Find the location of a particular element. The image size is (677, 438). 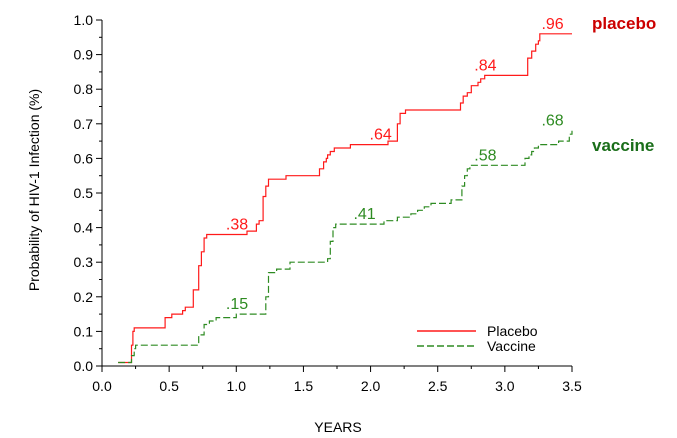

y-tick-label: 0.9 is located at coordinates (84, 55).